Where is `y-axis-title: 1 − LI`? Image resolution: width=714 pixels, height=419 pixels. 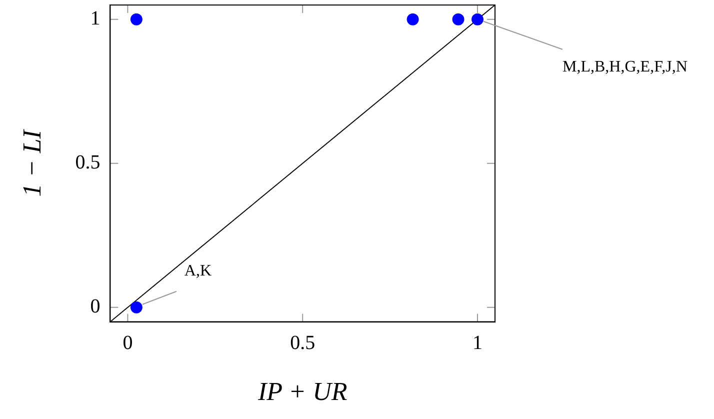
y-axis-title: 1 − LI is located at coordinates (31, 162).